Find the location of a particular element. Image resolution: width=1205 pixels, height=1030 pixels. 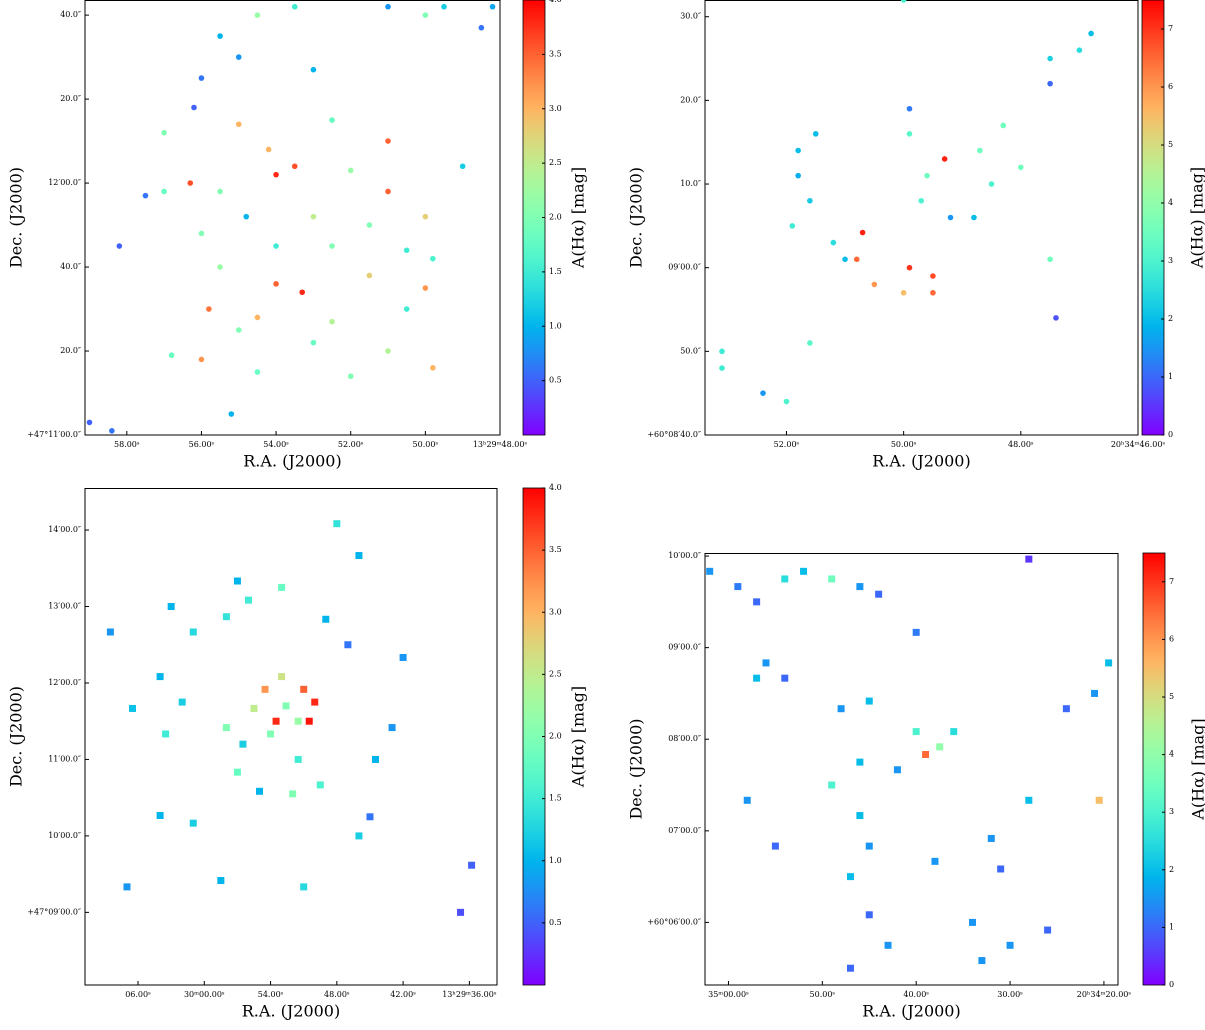

y-axis-label: Dec. (J2000) is located at coordinates (16, 217).